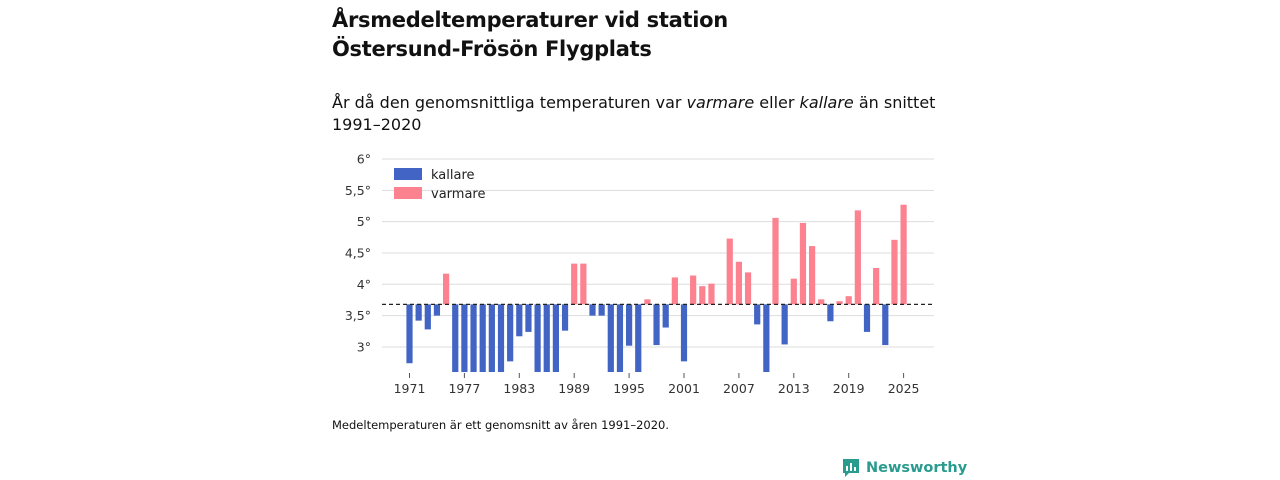 This screenshot has height=480, width=1280. What do you see at coordinates (501, 338) in the screenshot?
I see `bar-1981` at bounding box center [501, 338].